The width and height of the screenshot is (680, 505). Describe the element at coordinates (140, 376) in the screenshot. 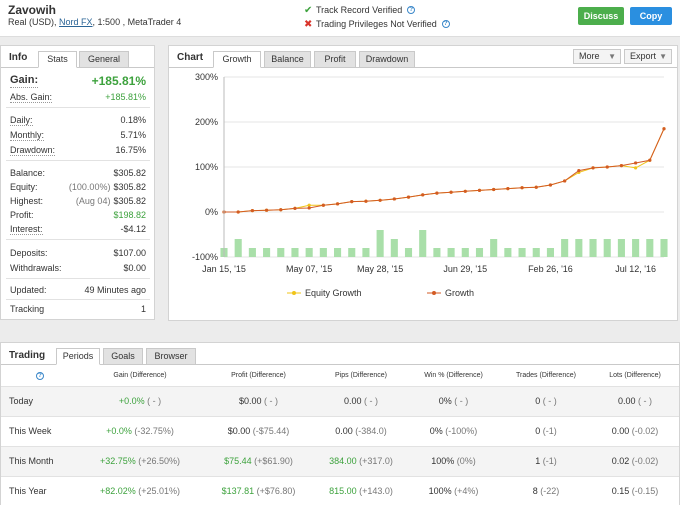

I see `col-gain: Gain (Difference)` at that location.